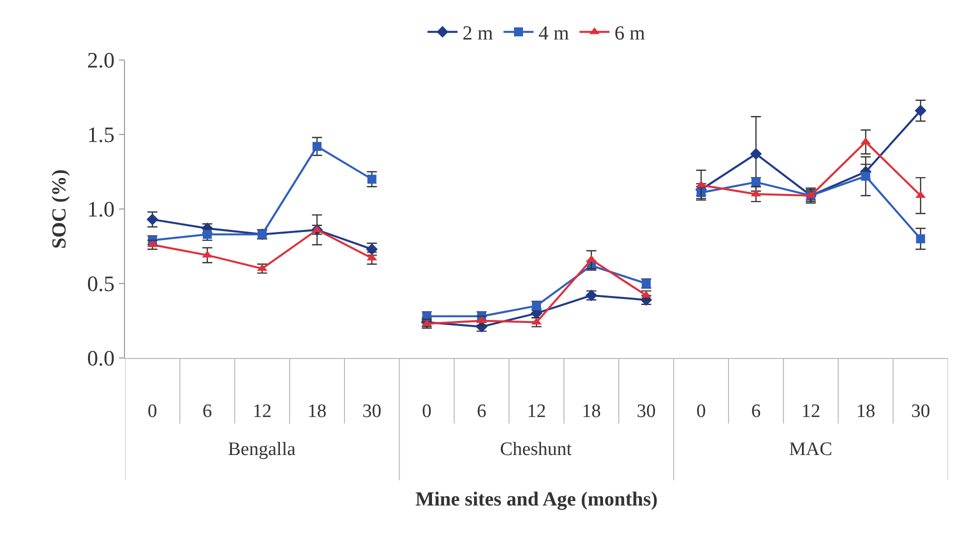  Describe the element at coordinates (478, 33) in the screenshot. I see `legend-label: 2 m` at that location.